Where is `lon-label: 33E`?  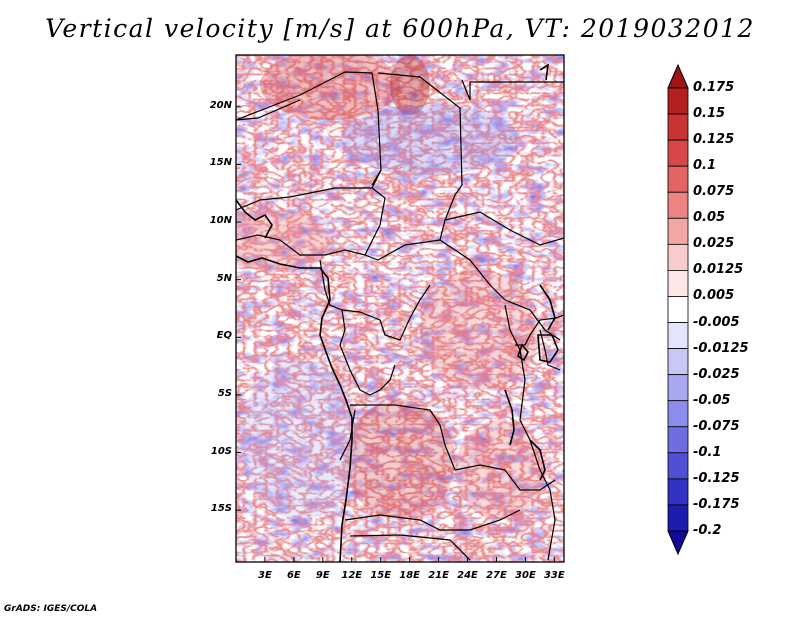 lon-label: 33E is located at coordinates (554, 575).